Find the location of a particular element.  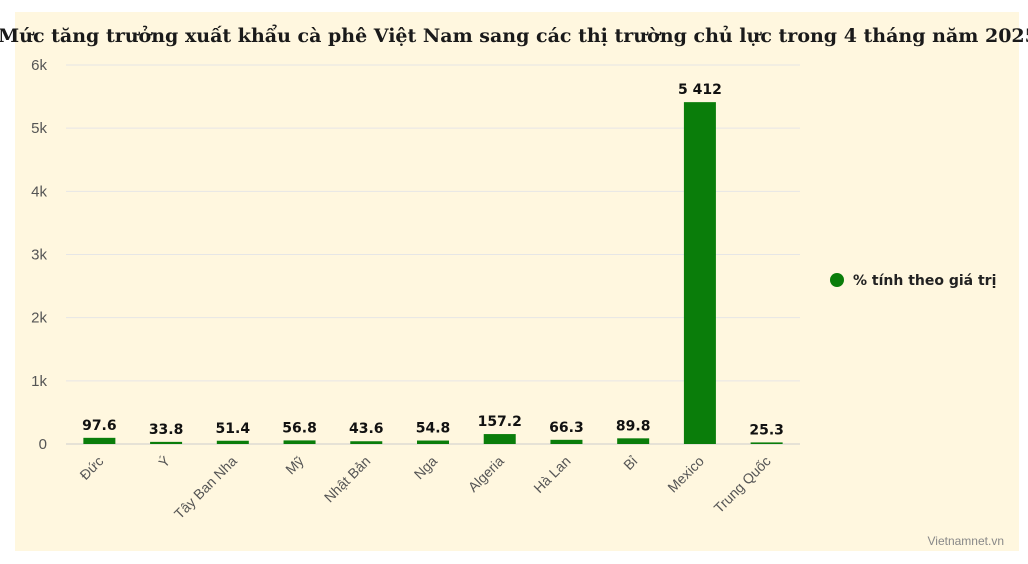

x-tick-label: Ý is located at coordinates (164, 461).